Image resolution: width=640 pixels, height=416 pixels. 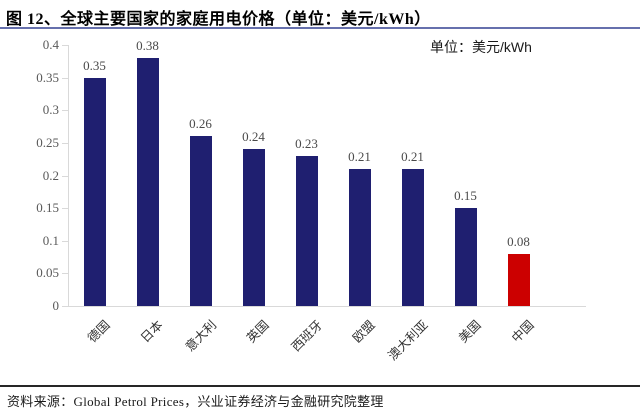 I want to click on title-underline, so click(x=320, y=28).